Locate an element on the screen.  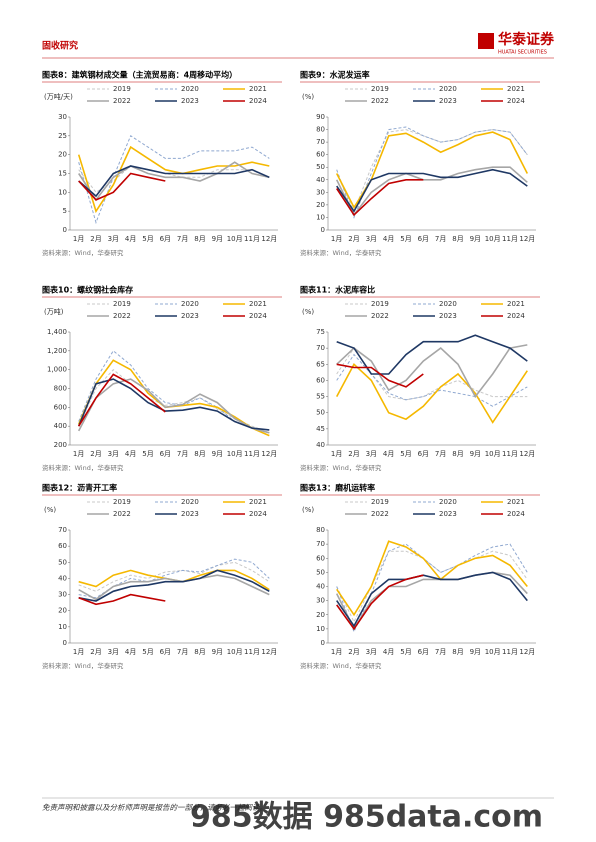
y-tick-label: 75 is located at coordinates (320, 332).